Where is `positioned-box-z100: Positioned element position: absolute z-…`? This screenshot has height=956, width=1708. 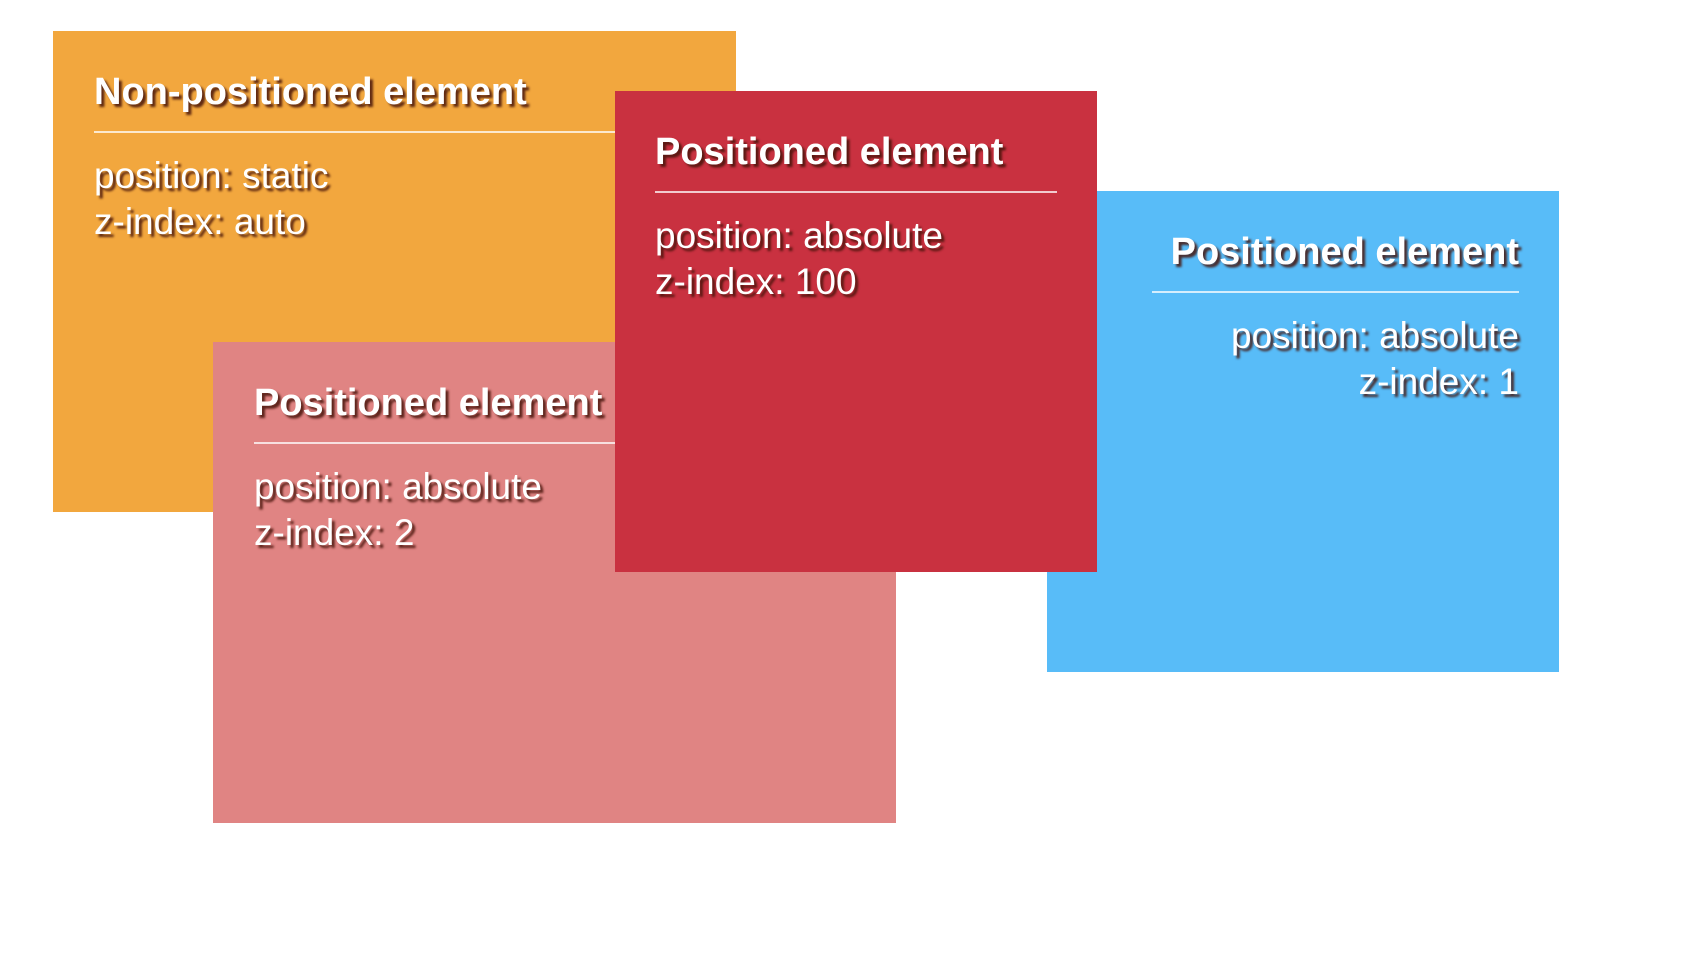
positioned-box-z100: Positioned element position: absolute z-… is located at coordinates (856, 331).